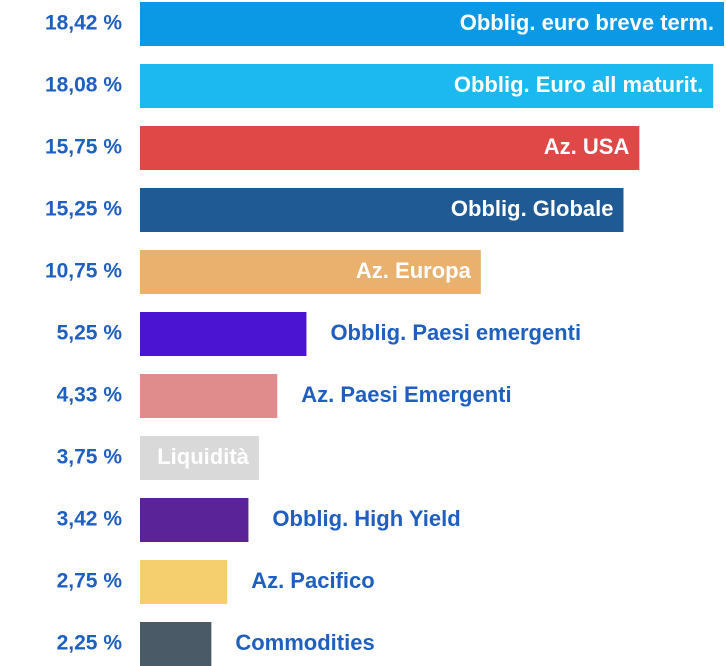  What do you see at coordinates (83, 271) in the screenshot?
I see `value-label: 10,75 %` at bounding box center [83, 271].